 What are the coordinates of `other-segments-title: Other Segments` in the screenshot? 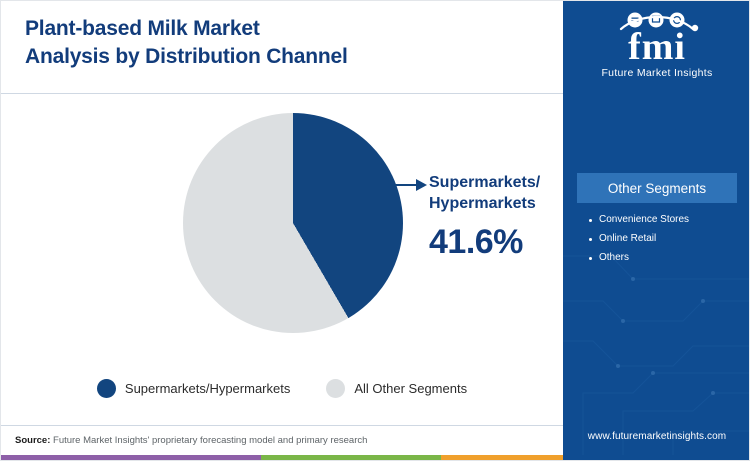 It's located at (657, 188).